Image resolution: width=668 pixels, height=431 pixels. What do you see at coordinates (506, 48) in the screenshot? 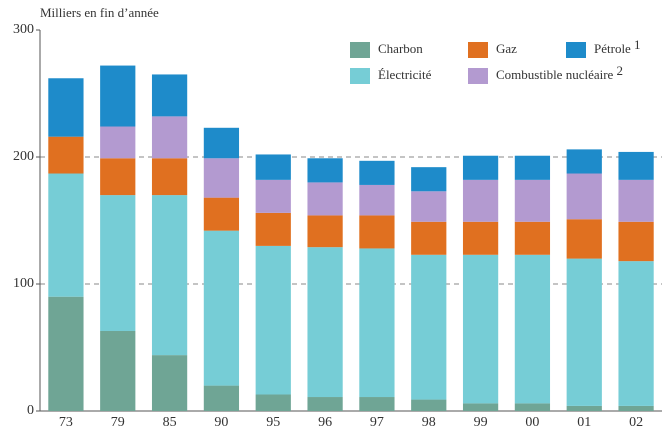
I see `legend-label: Gaz` at bounding box center [506, 48].